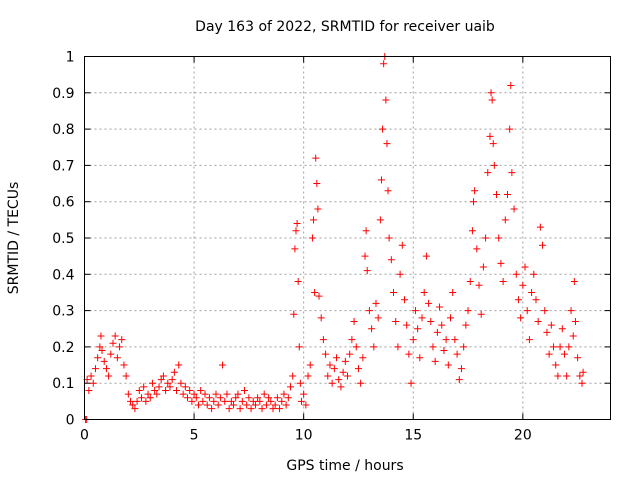  I want to click on x-tick-label: 5, so click(194, 436).